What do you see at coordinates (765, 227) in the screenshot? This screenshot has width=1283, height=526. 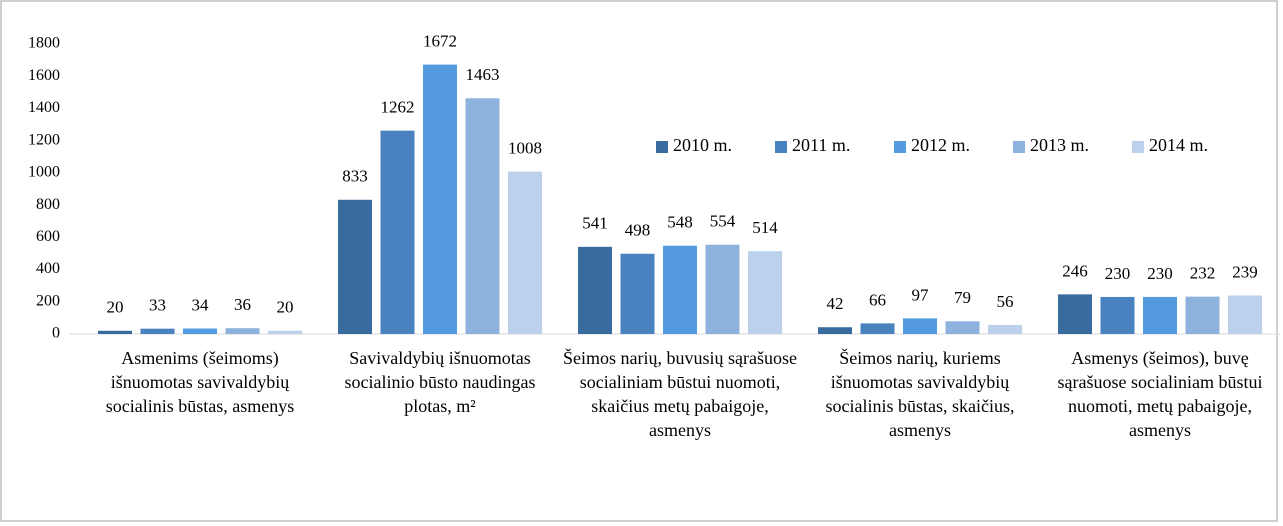 I see `data-label: 514` at bounding box center [765, 227].